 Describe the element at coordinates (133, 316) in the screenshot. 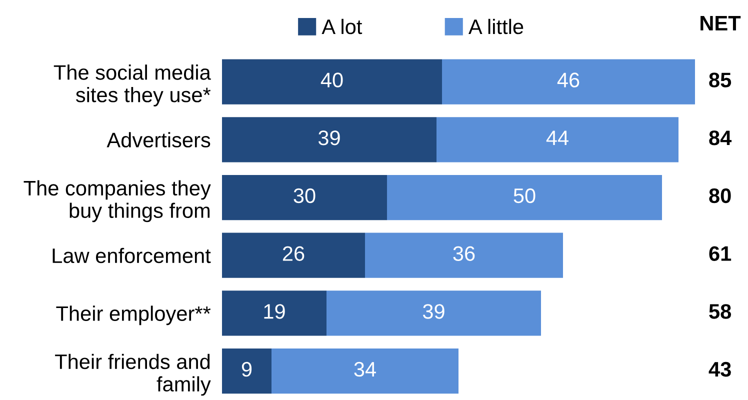

I see `y-tick-label: Their employer**` at that location.